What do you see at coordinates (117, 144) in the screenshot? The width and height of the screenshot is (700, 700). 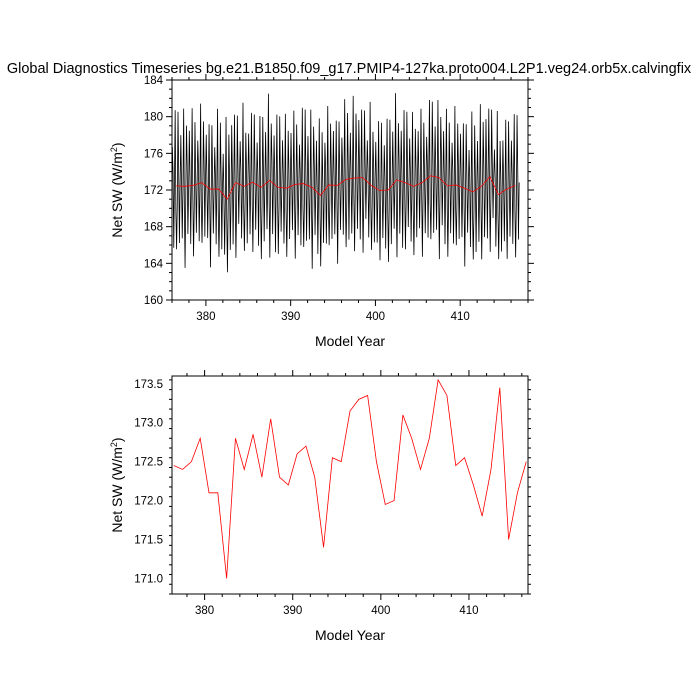 I see `monthly-panel-y-label-close: )` at bounding box center [117, 144].